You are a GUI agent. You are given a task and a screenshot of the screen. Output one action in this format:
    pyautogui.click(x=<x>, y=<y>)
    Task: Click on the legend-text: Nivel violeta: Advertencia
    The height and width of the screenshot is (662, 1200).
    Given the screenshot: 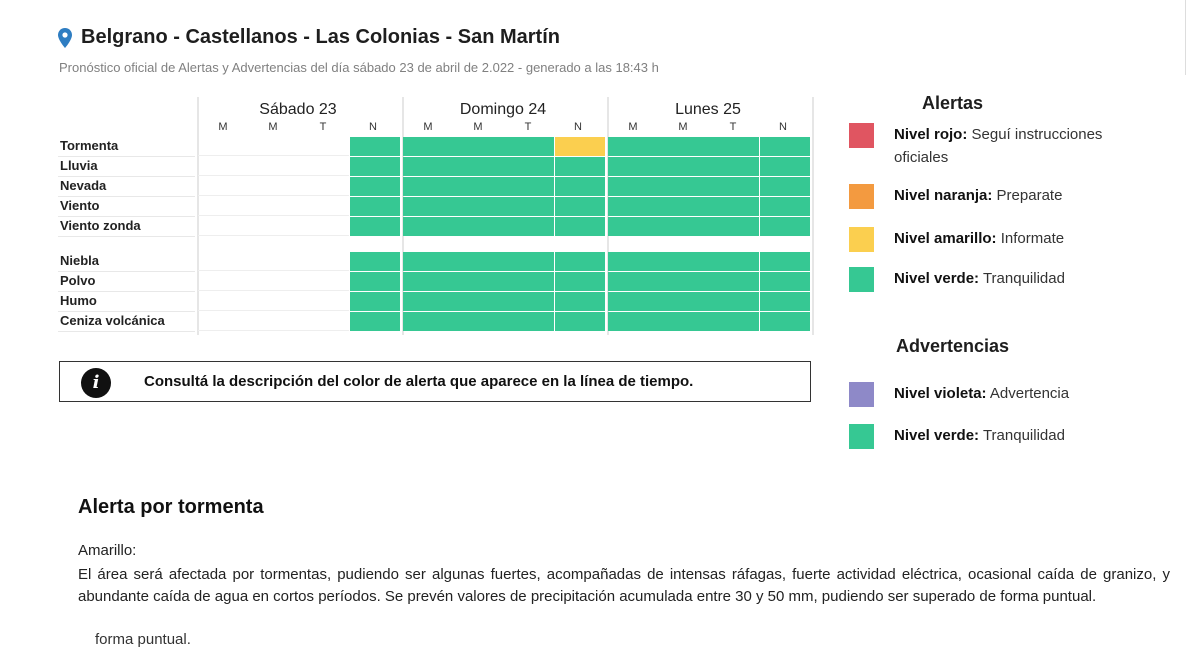 What is the action you would take?
    pyautogui.click(x=1004, y=393)
    